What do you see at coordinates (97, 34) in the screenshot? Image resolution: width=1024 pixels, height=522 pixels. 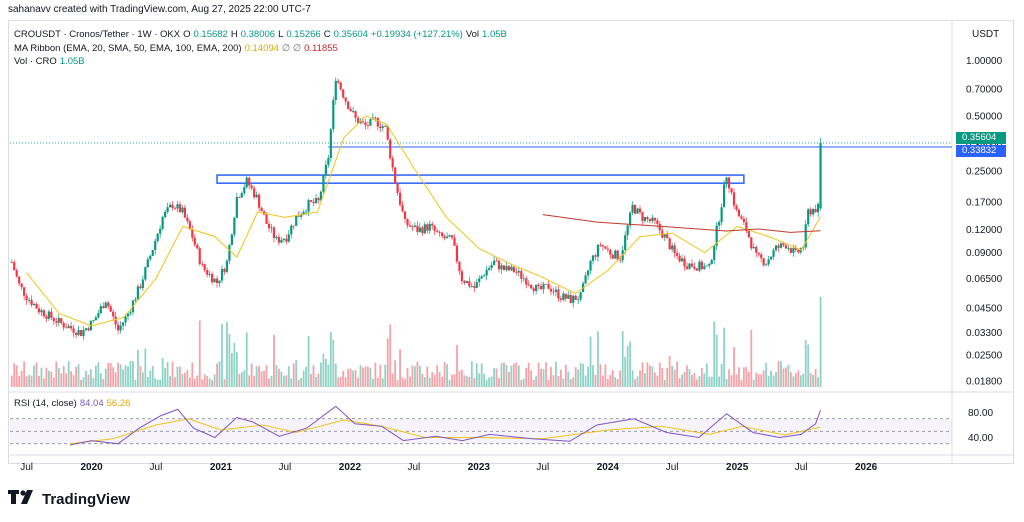 I see `symbol-name: CROUSDT · Cronos/Tether · 1W · OKX` at bounding box center [97, 34].